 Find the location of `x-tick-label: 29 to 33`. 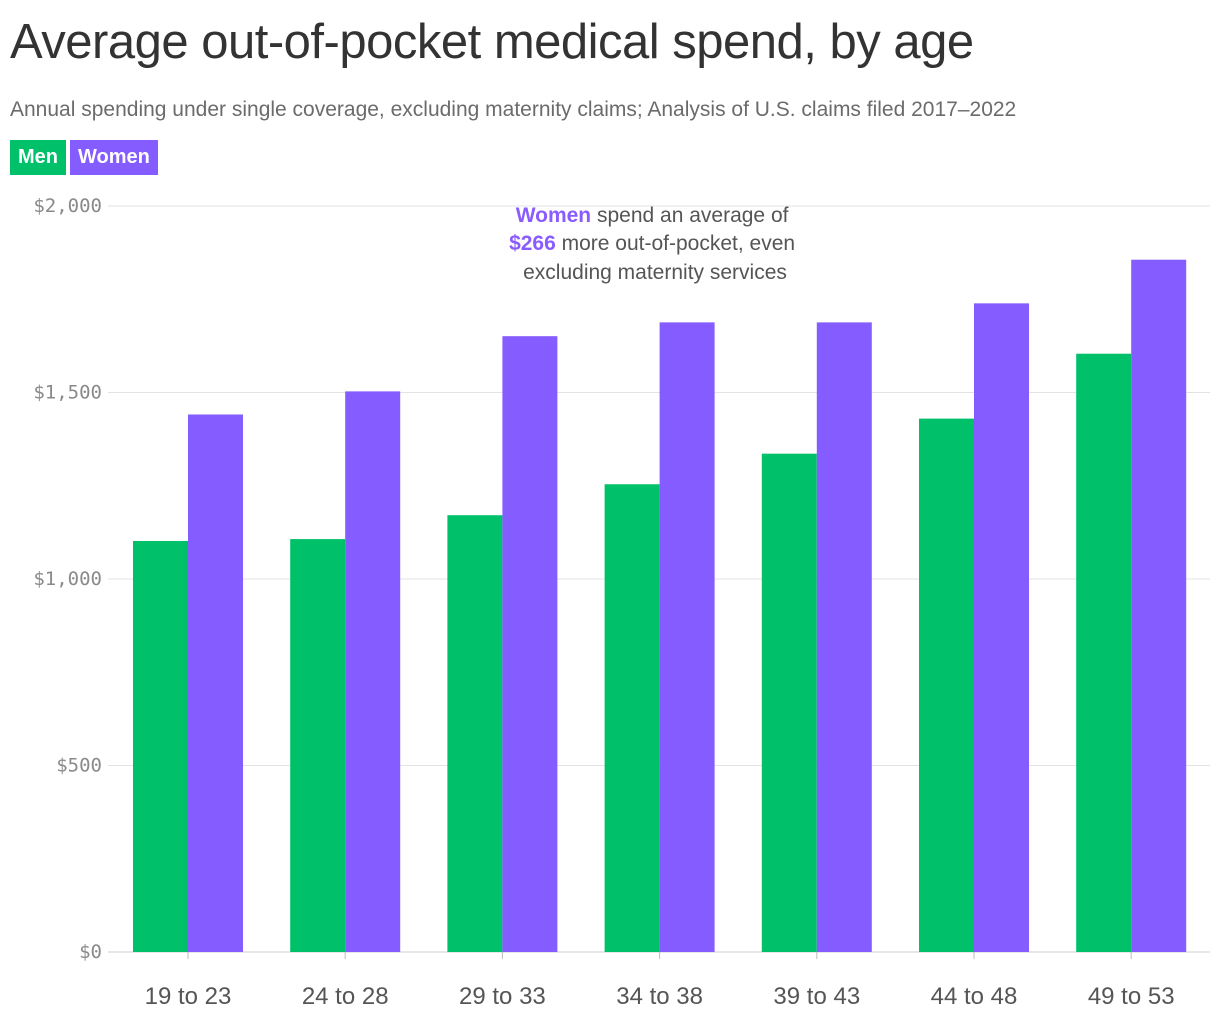

x-tick-label: 29 to 33 is located at coordinates (502, 996).